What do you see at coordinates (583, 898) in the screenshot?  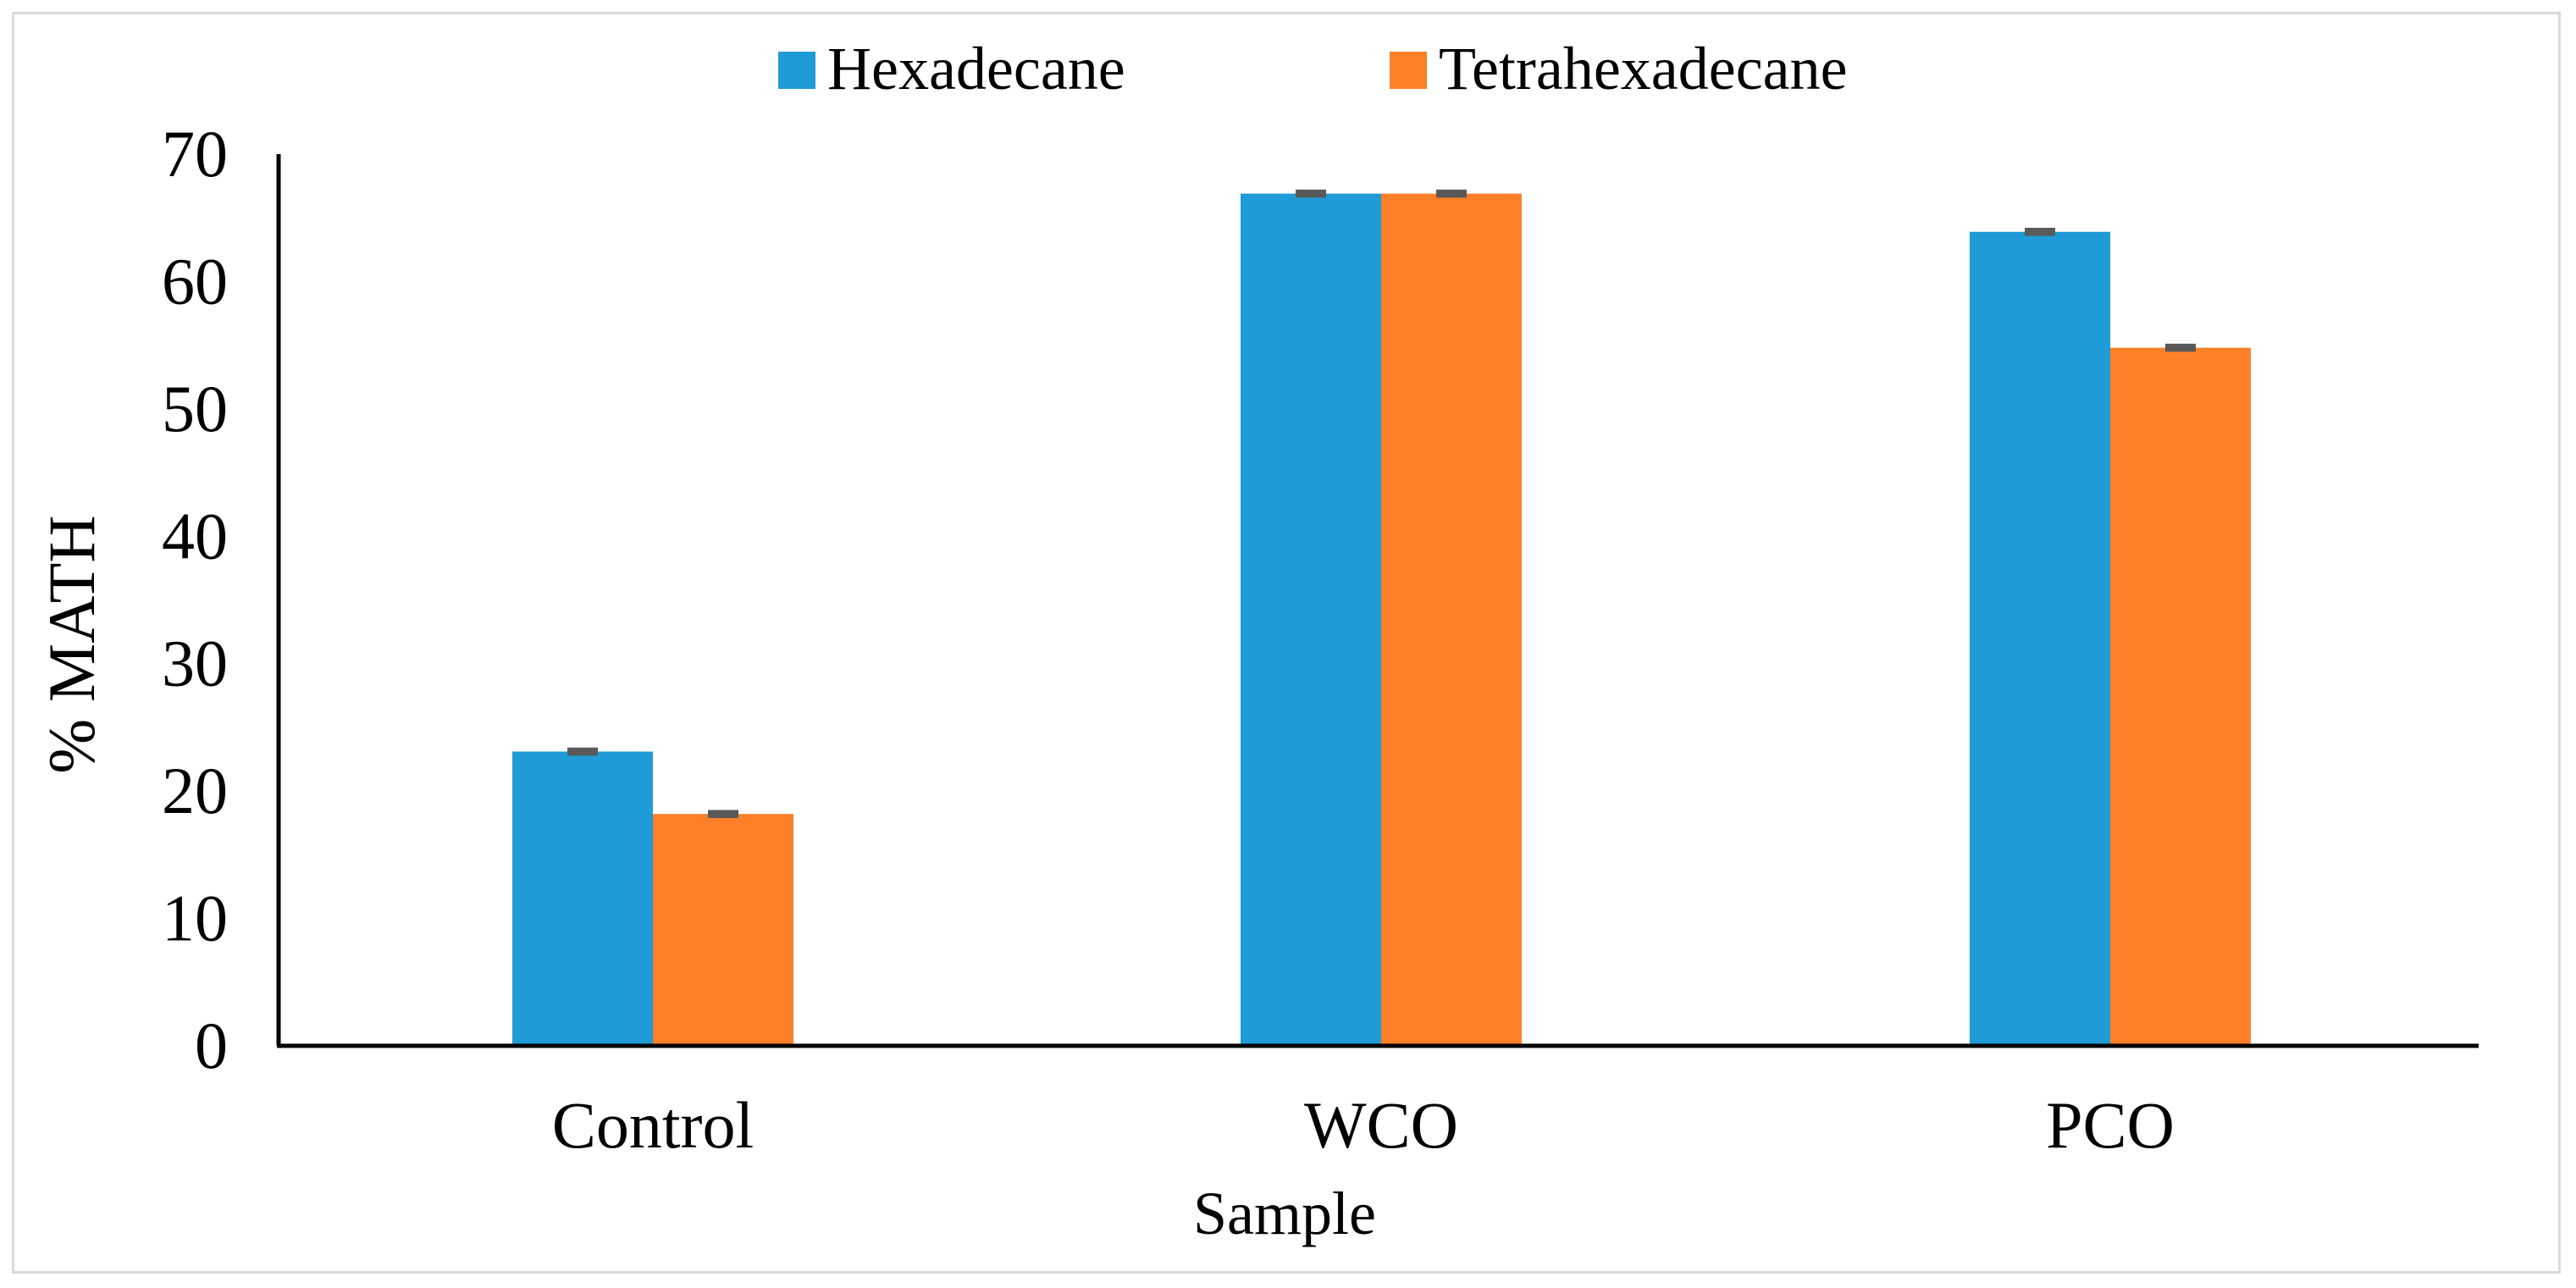 I see `bar-hexadecane-control` at bounding box center [583, 898].